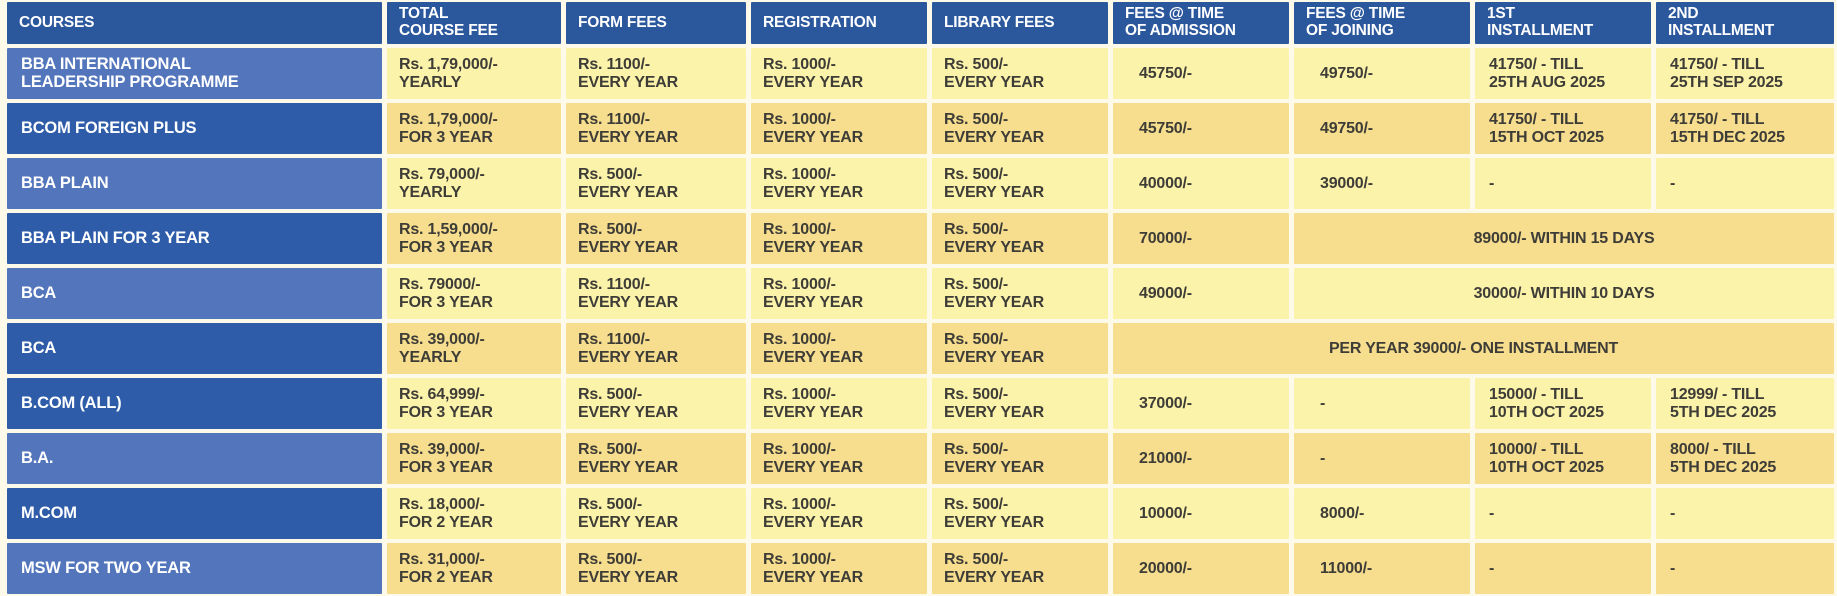 The image size is (1837, 596). What do you see at coordinates (474, 513) in the screenshot?
I see `total-course-fee-cell: Rs. 18,000/- FOR 2 YEAR` at bounding box center [474, 513].